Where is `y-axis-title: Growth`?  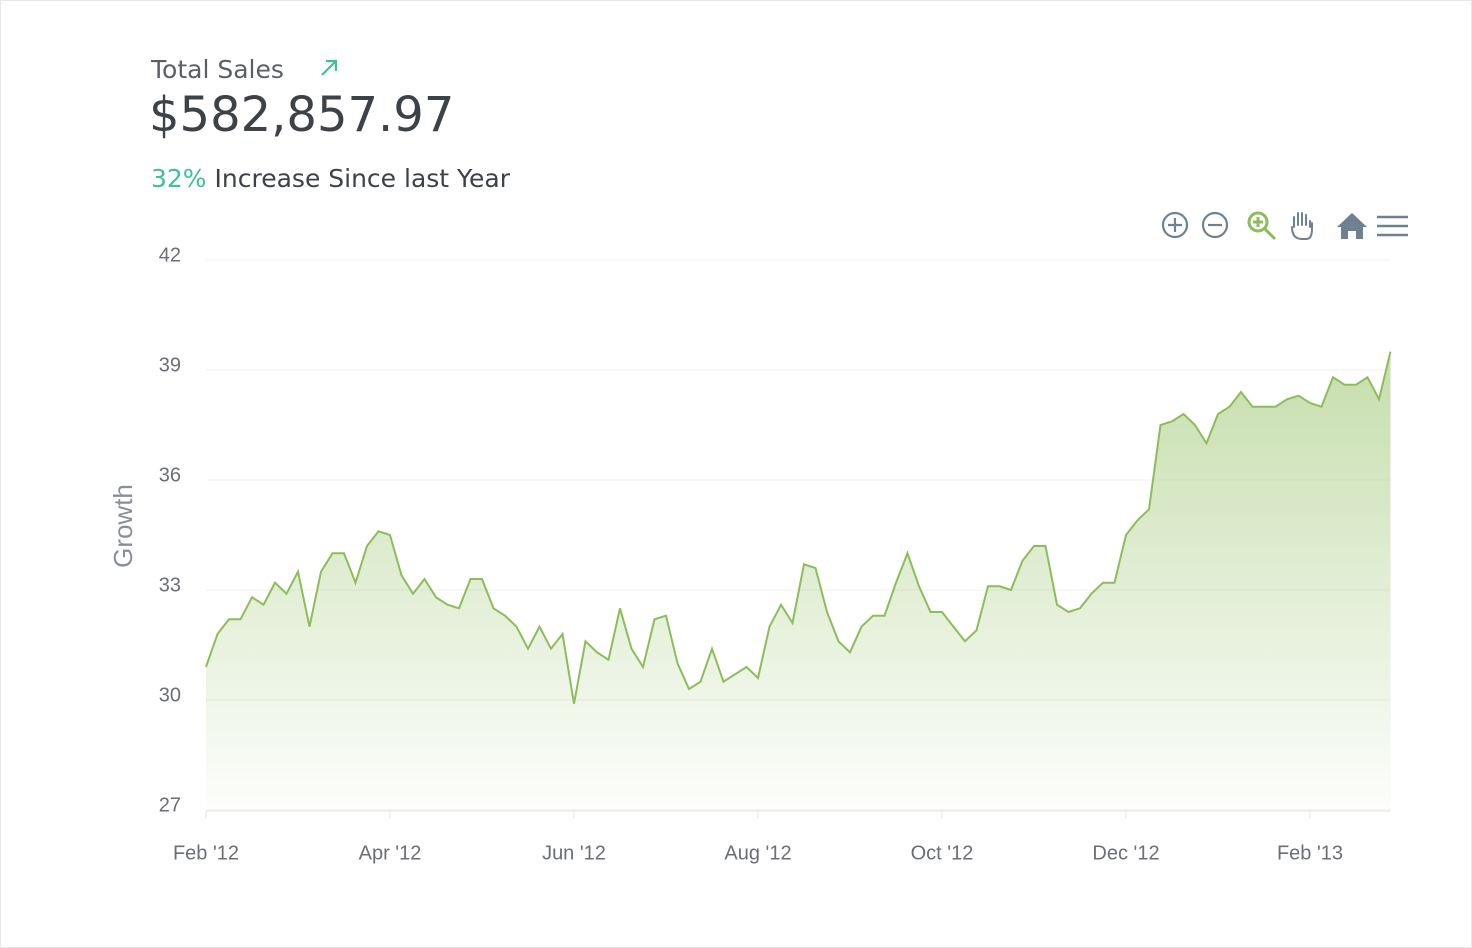 y-axis-title: Growth is located at coordinates (123, 526).